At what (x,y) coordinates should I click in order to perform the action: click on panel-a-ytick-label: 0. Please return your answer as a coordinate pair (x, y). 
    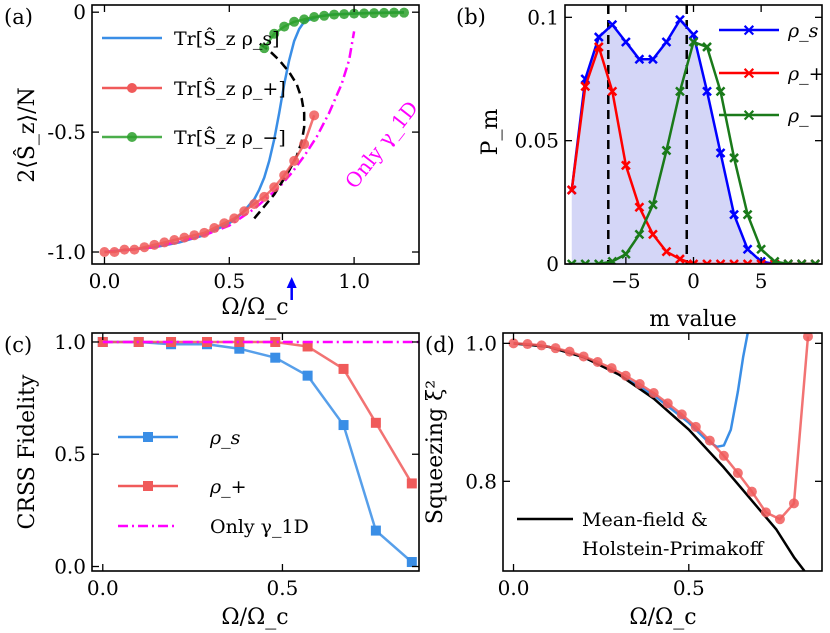
    Looking at the image, I should click on (79, 12).